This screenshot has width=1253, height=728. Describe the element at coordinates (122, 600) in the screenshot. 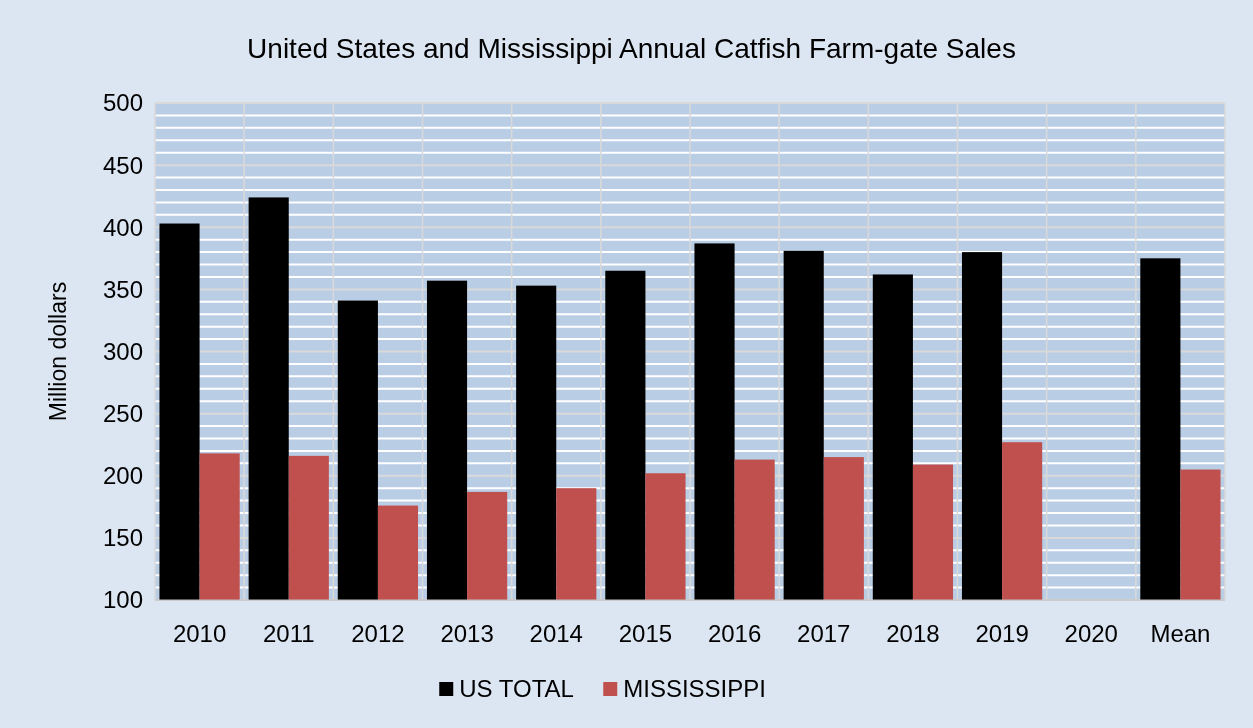

I see `y-tick-label: 100` at that location.